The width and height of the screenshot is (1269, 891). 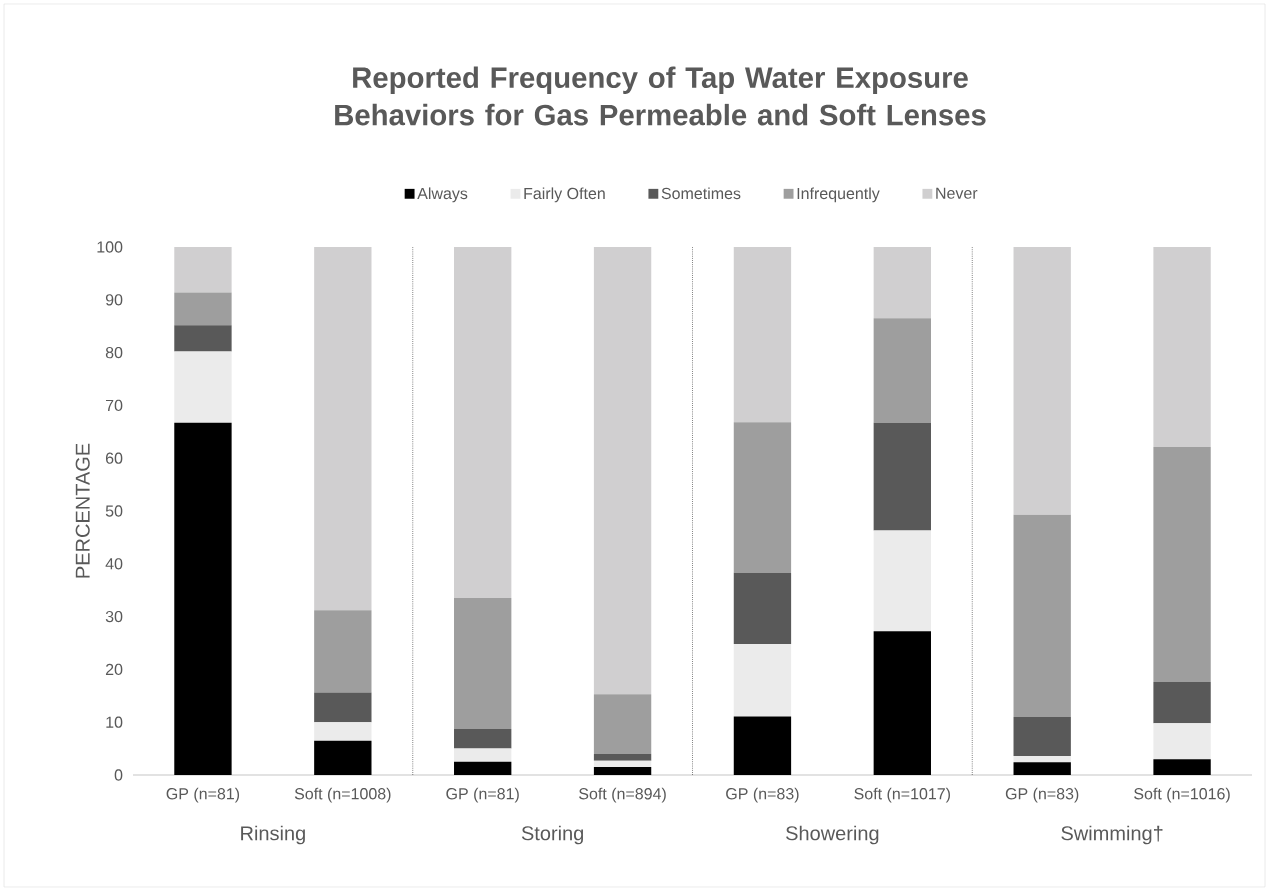 I want to click on text: Storing, so click(x=552, y=835).